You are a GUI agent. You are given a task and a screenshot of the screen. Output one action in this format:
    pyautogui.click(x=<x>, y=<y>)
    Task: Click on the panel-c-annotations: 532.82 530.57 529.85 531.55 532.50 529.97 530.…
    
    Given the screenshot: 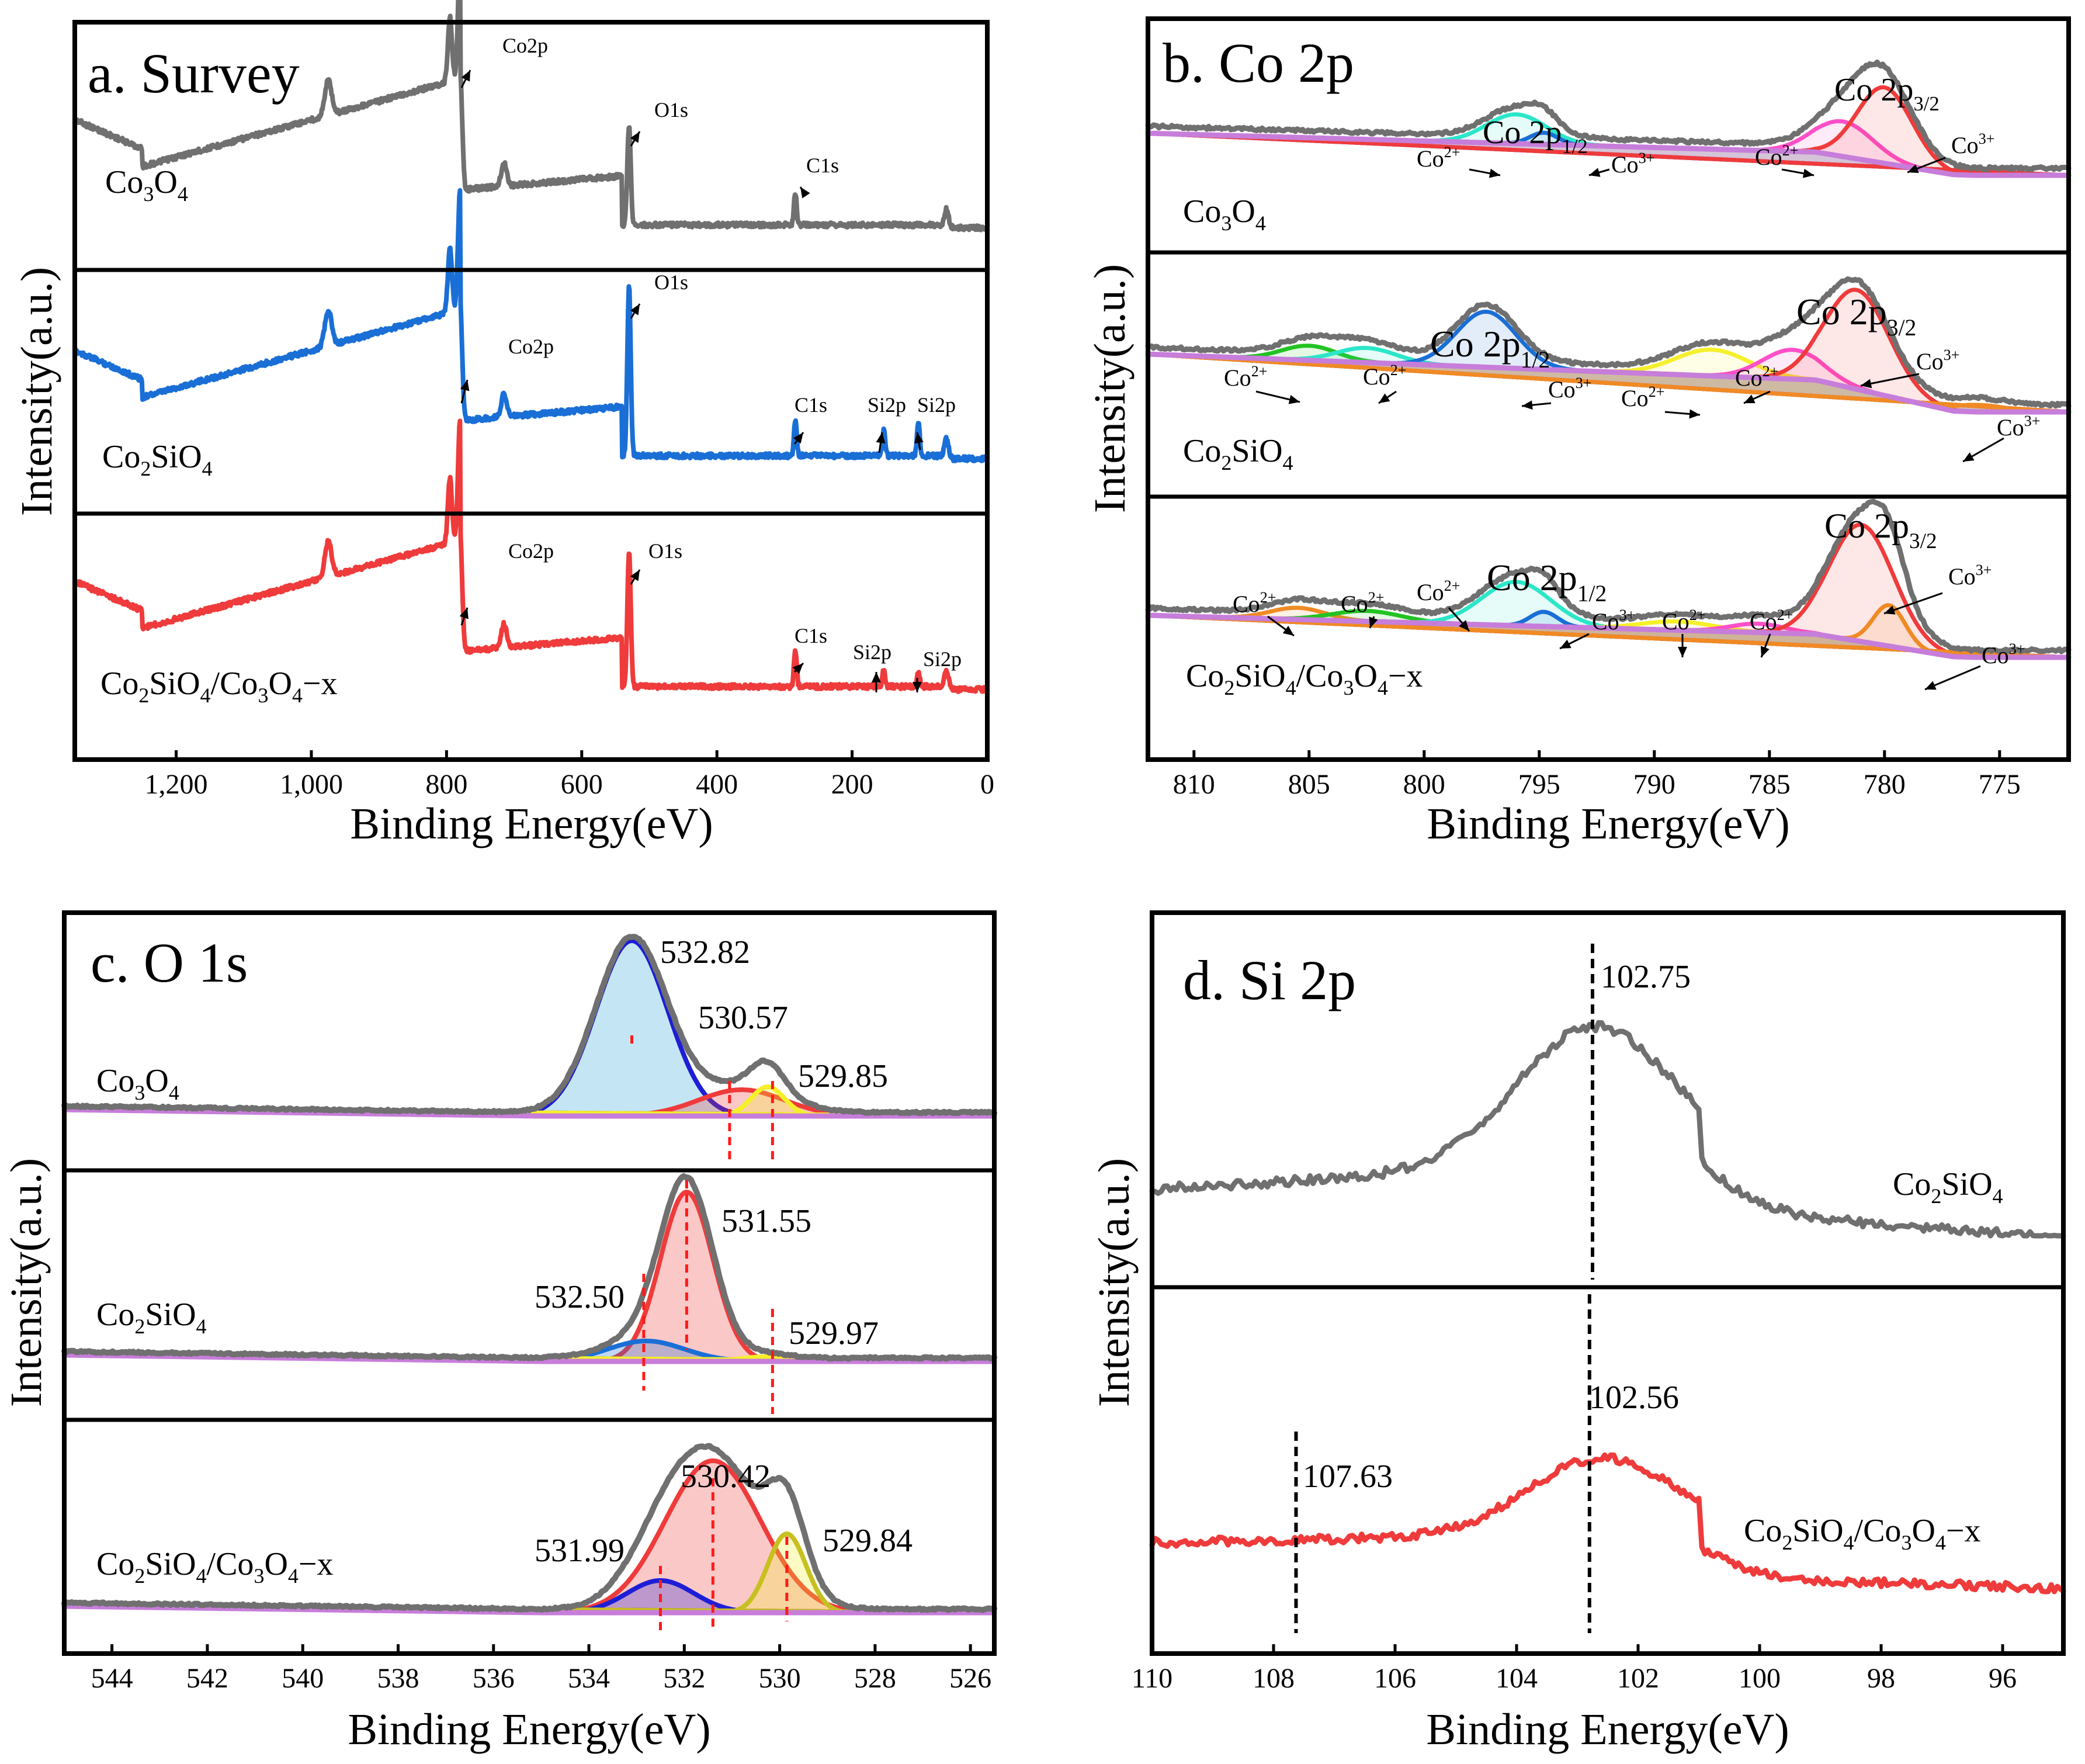 What is the action you would take?
    pyautogui.click(x=724, y=1285)
    